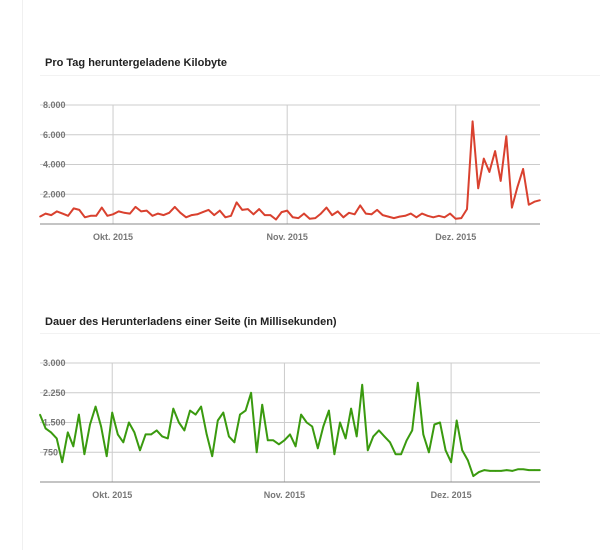 The height and width of the screenshot is (550, 600). I want to click on y-tick-label: 8.000, so click(54, 105).